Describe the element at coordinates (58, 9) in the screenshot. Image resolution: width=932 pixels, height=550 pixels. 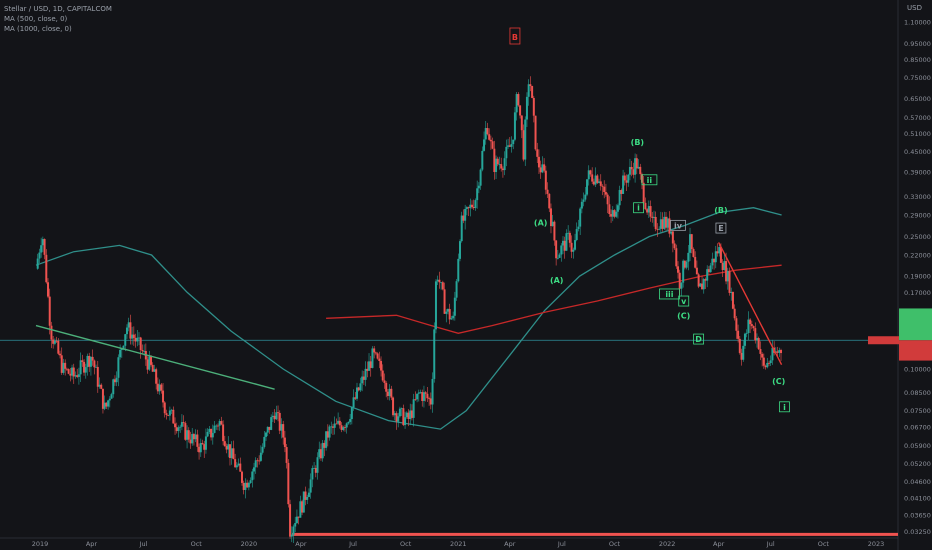
I see `symbol-title: Stellar / USD, 1D, CAPITALCOM` at that location.